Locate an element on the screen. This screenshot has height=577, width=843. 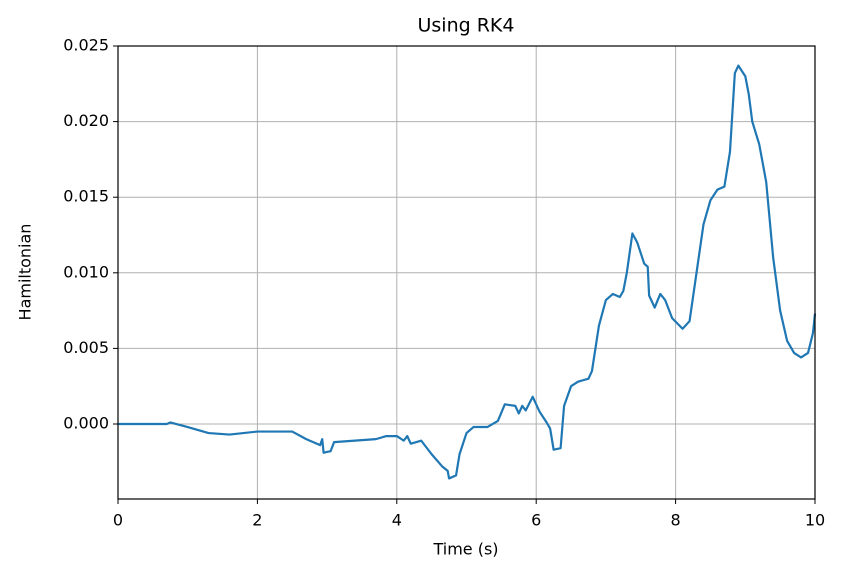
y-tick-label: 0.020 is located at coordinates (86, 120).